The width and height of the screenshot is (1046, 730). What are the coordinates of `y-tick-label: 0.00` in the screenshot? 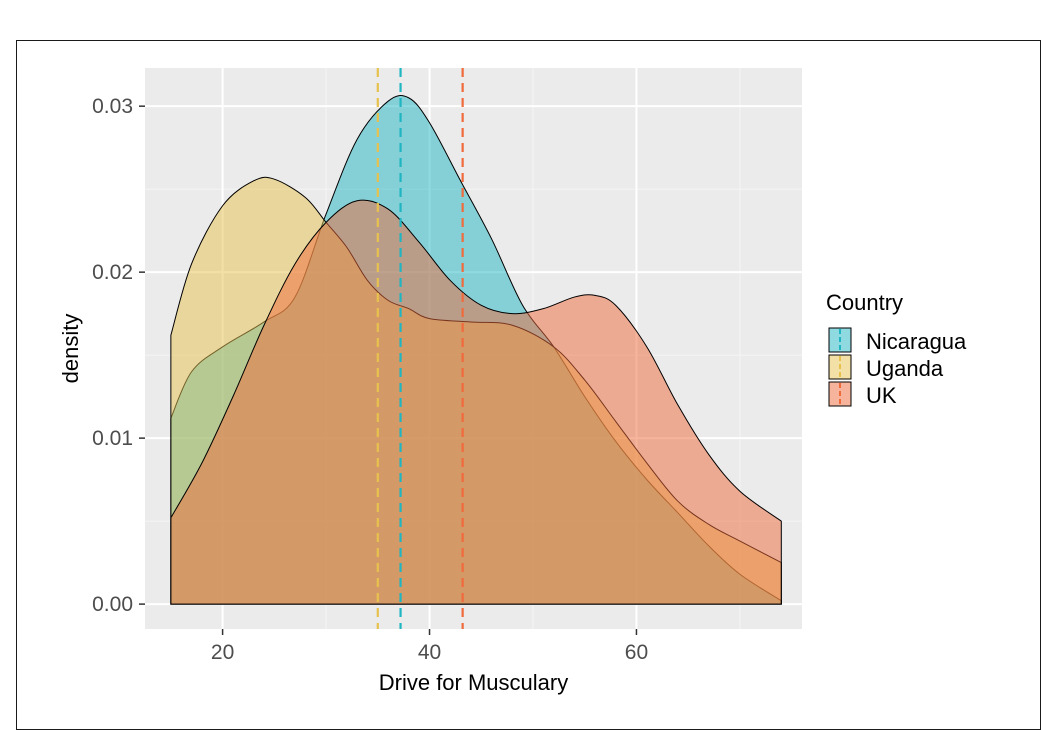 It's located at (112, 604).